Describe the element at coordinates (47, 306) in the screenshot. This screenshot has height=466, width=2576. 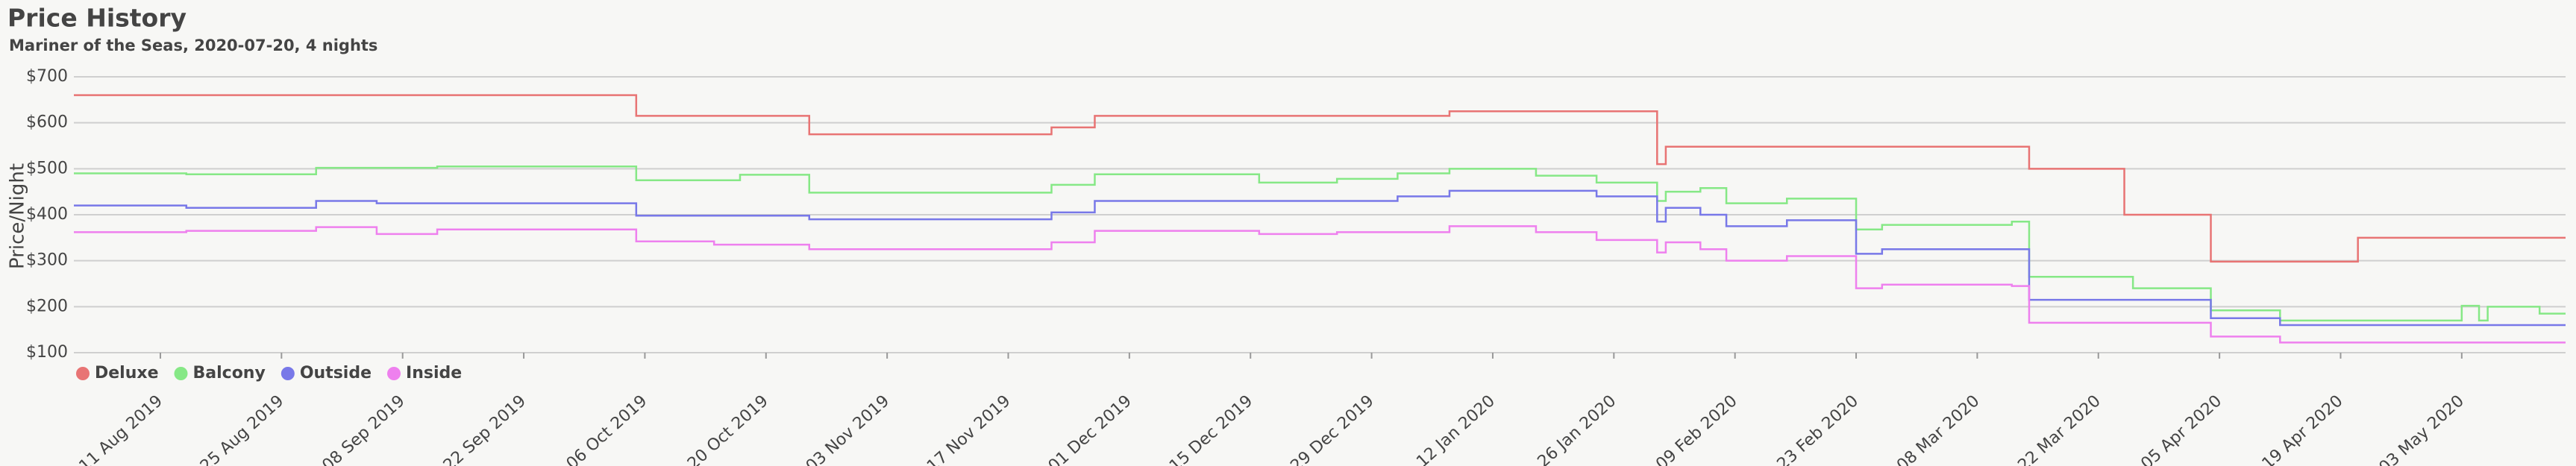
I see `y-tick-label: $200` at that location.